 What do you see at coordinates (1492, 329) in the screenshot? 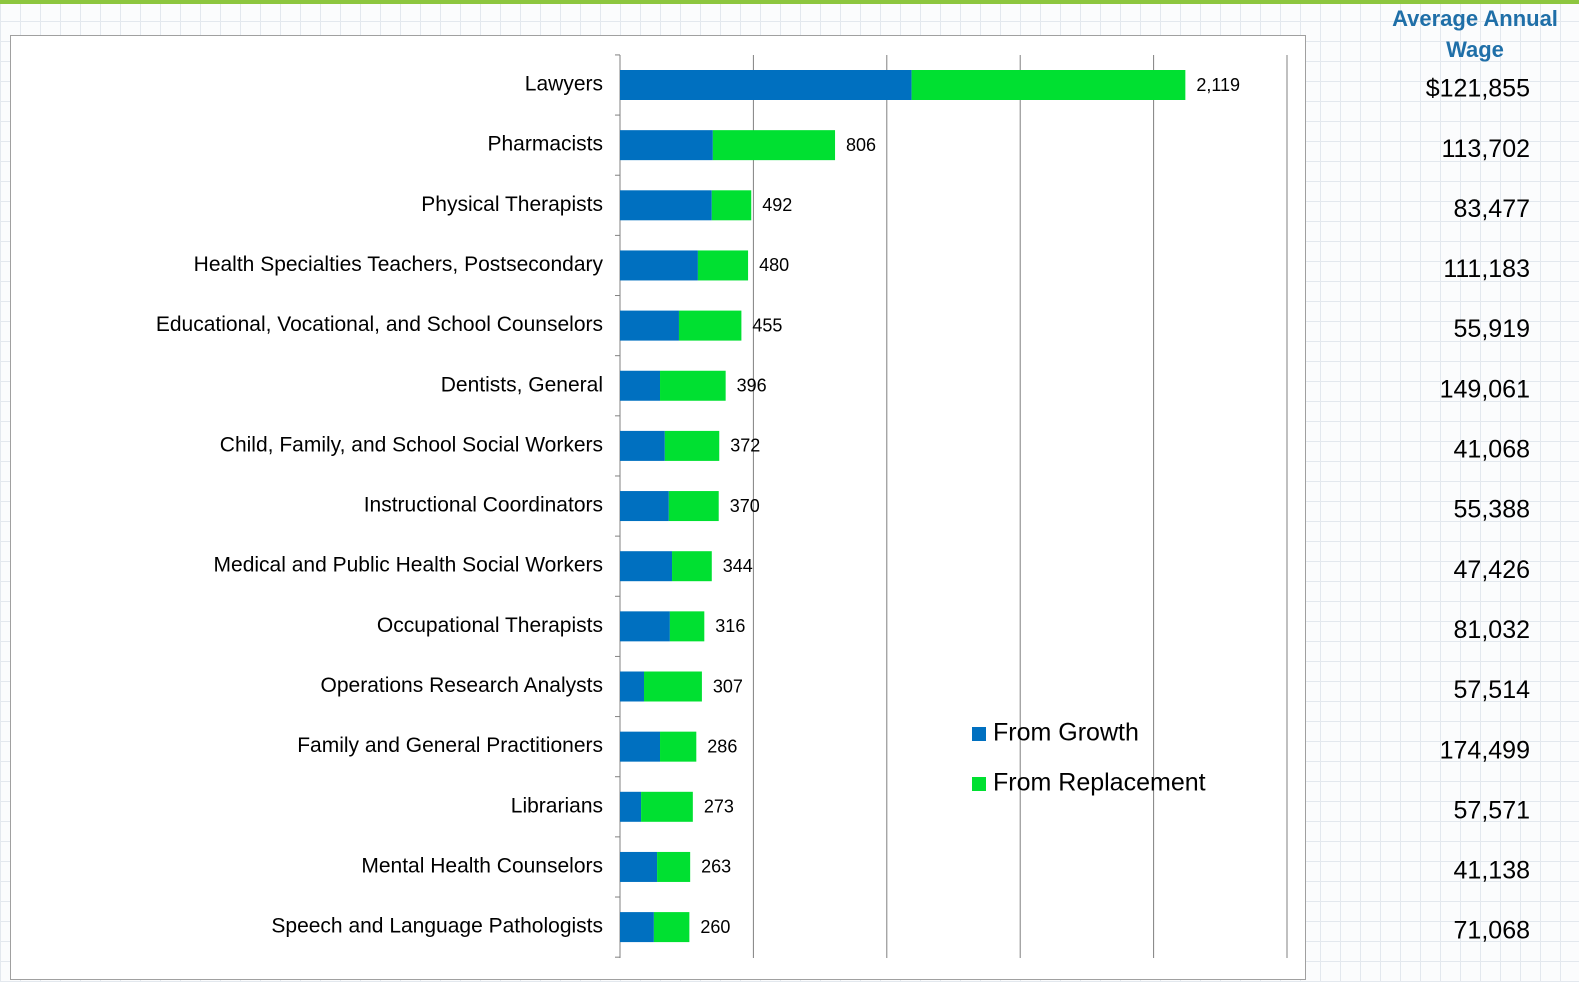
I see `wage-value: 55,919` at bounding box center [1492, 329].